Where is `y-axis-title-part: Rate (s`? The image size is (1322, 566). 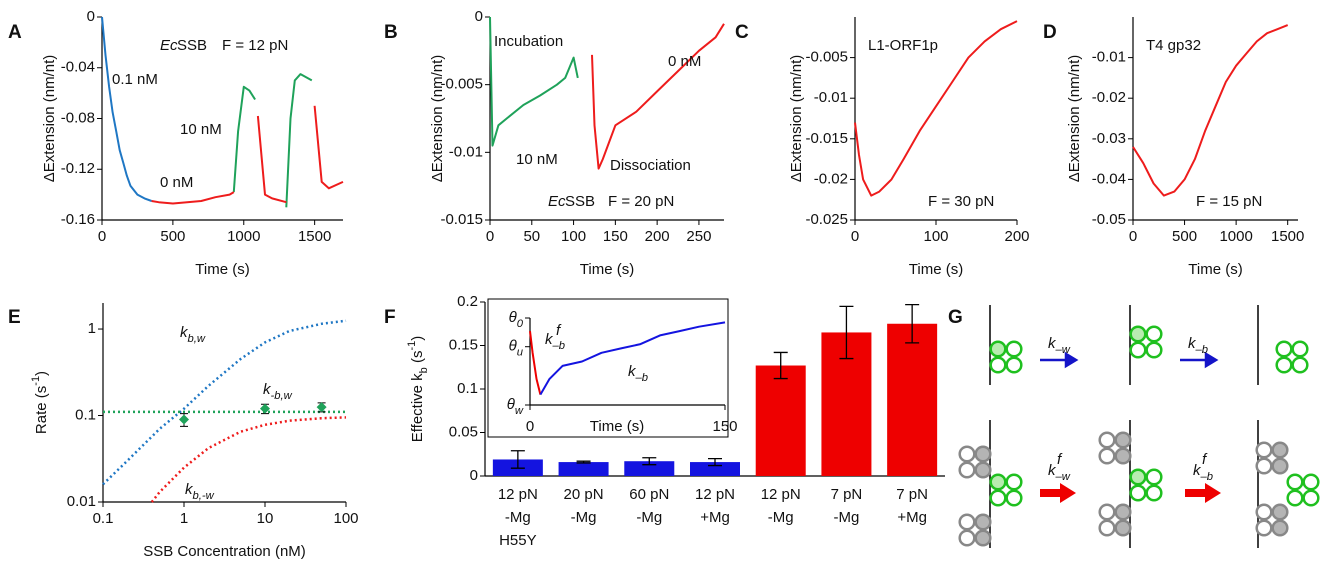
y-axis-title-part: Rate (s is located at coordinates (41, 410).